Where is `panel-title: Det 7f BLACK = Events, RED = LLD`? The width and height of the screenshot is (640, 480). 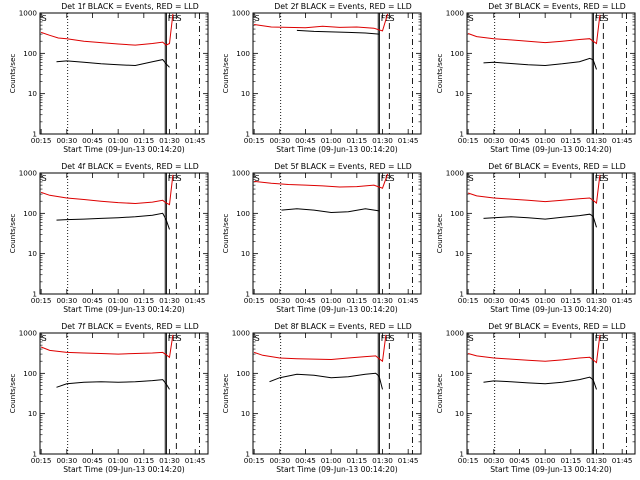
panel-title: Det 7f BLACK = Events, RED = LLD is located at coordinates (130, 326).